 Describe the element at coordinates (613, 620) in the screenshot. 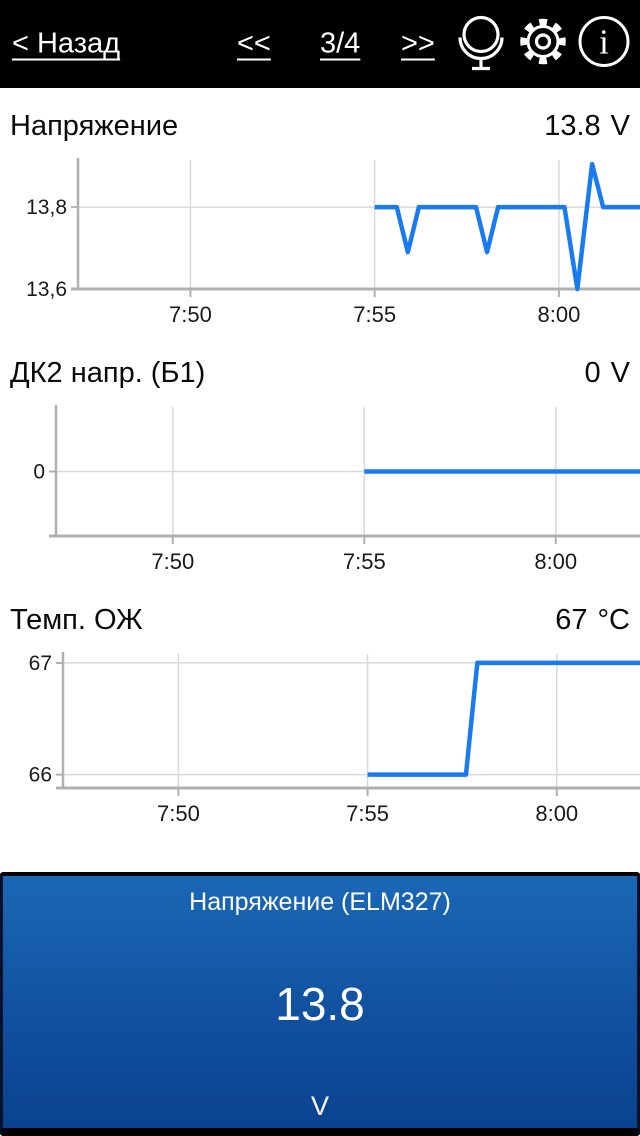

I see `value-unit: °C` at that location.